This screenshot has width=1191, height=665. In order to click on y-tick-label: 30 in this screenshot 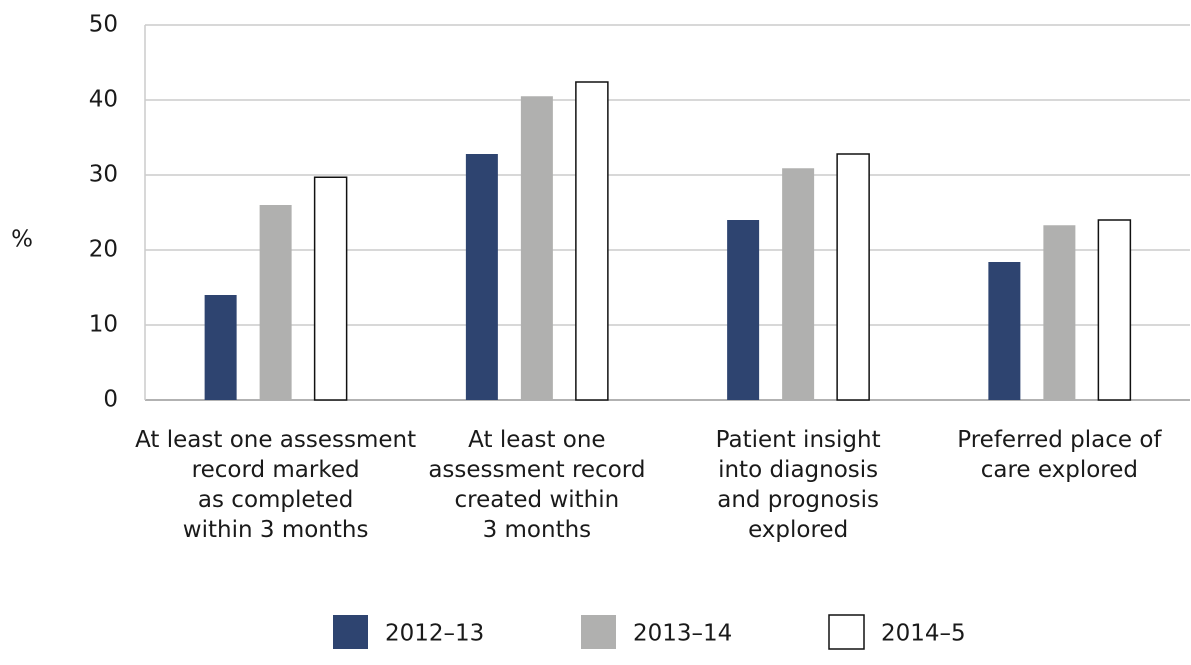, I will do `click(103, 175)`.